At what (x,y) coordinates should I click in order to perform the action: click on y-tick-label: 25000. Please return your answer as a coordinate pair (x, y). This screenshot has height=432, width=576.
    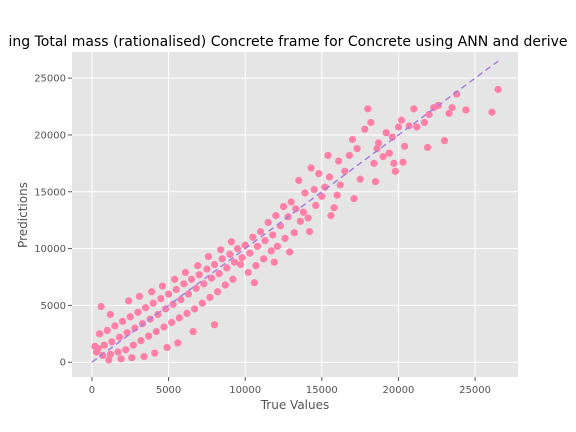
    Looking at the image, I should click on (50, 79).